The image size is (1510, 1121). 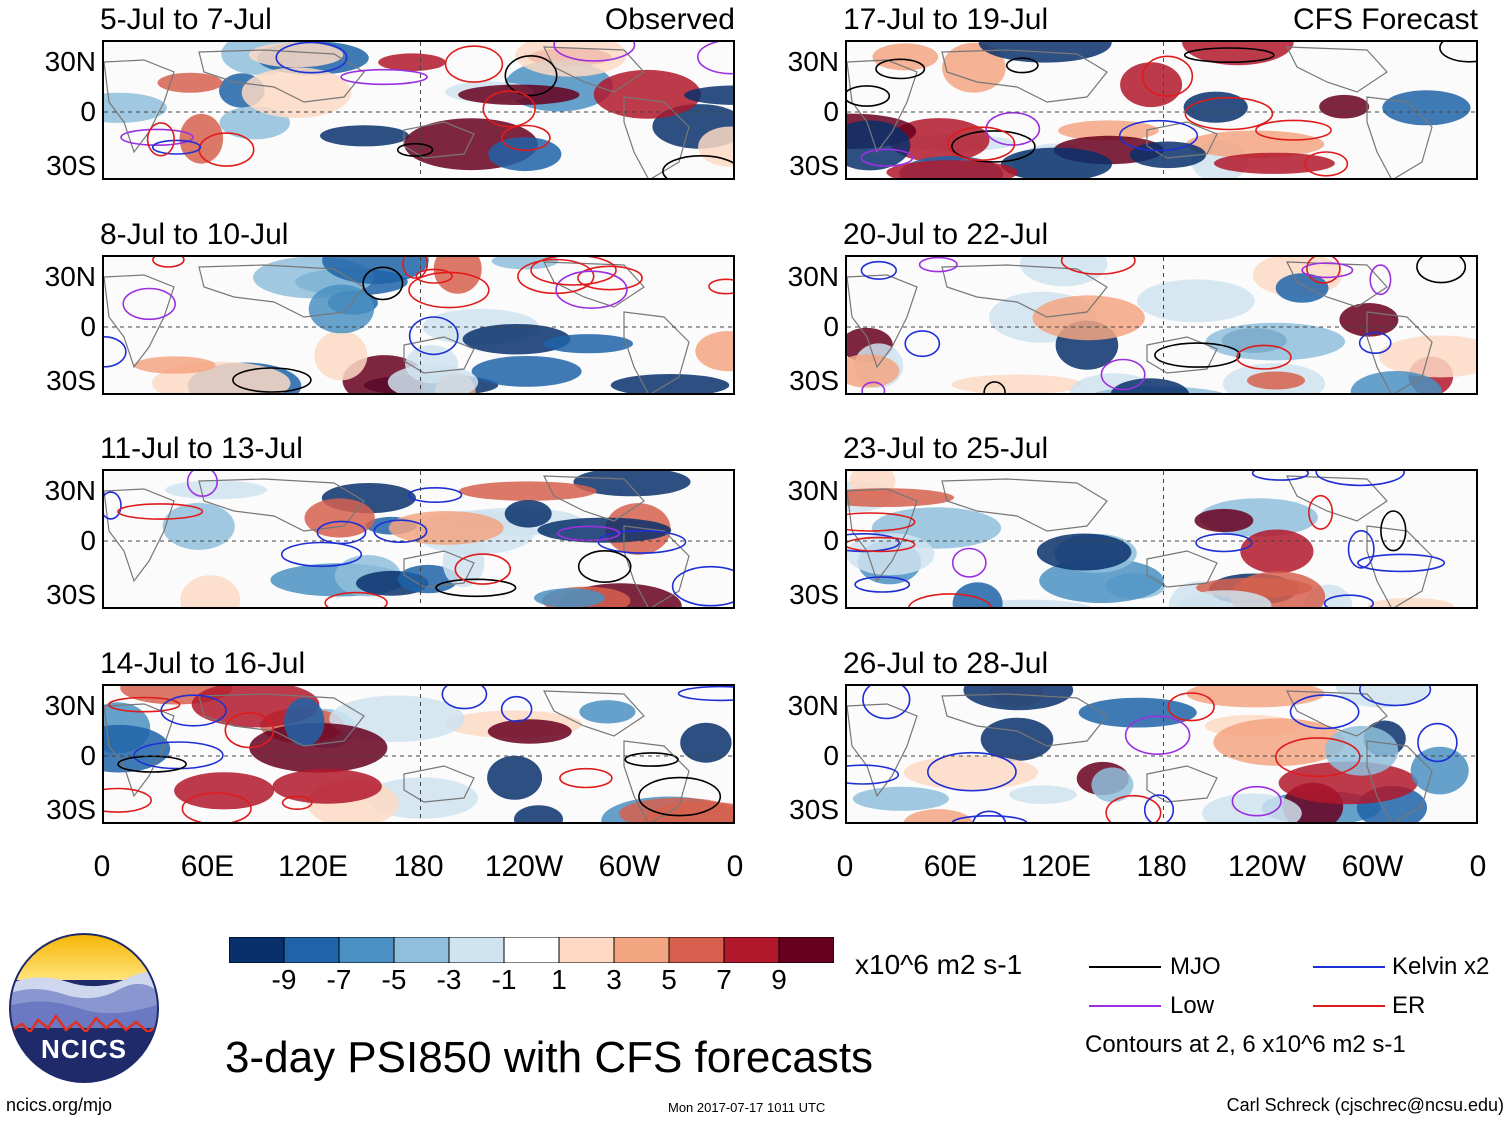 I want to click on x-tick-label: 60E, so click(x=207, y=866).